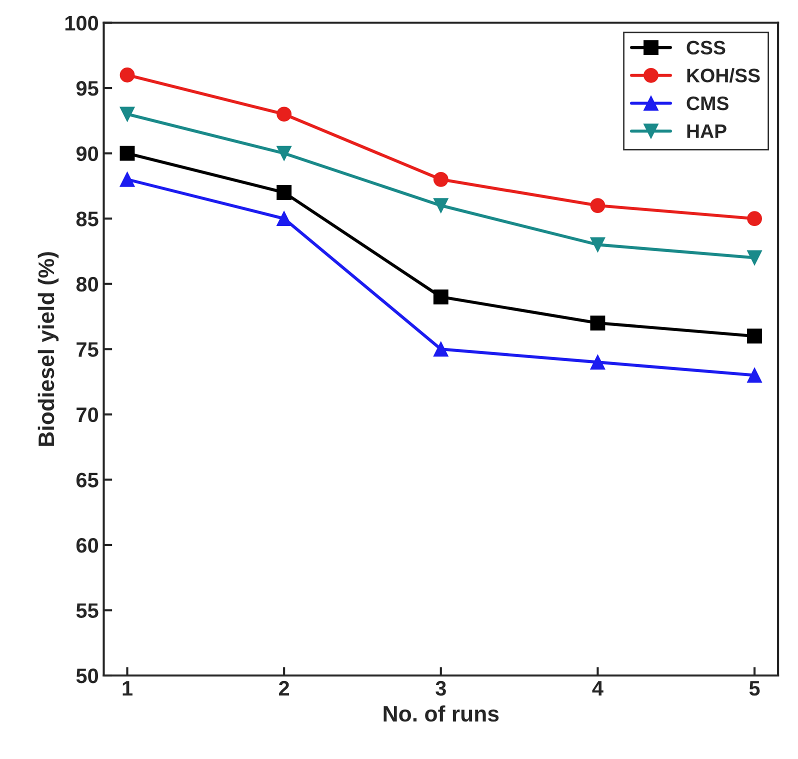 The width and height of the screenshot is (798, 759). What do you see at coordinates (754, 688) in the screenshot?
I see `x-tick-label: 5` at bounding box center [754, 688].